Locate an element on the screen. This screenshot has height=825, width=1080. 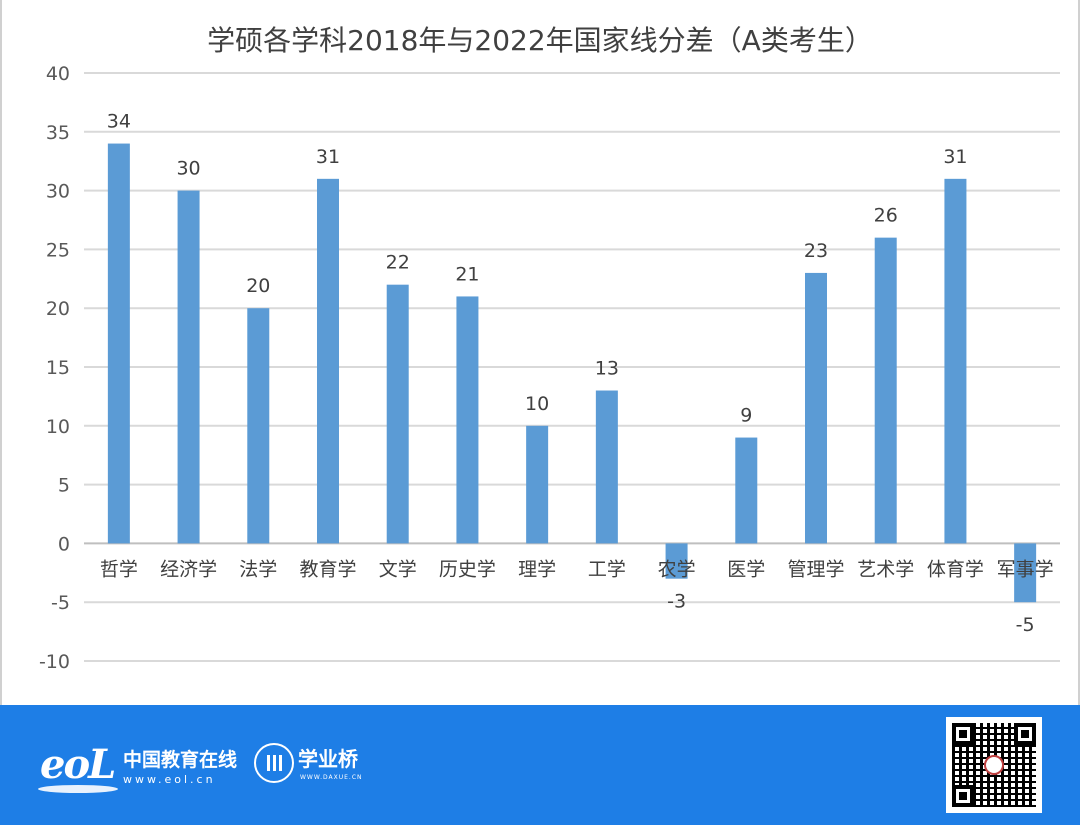
x-tick-label: 军事学 is located at coordinates (1025, 569).